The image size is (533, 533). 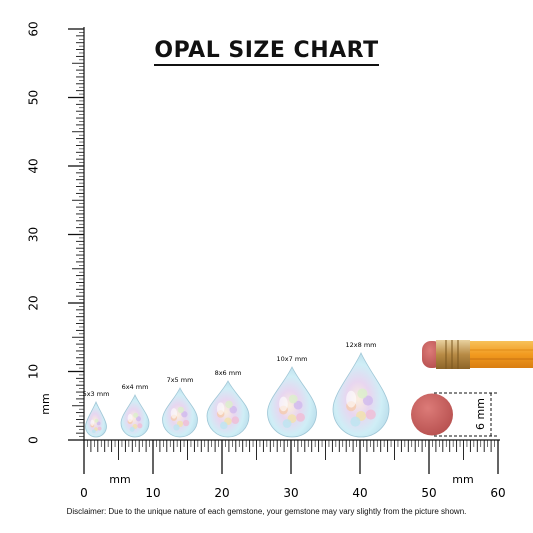 I want to click on vertical-tick-label: 30, so click(x=34, y=234).